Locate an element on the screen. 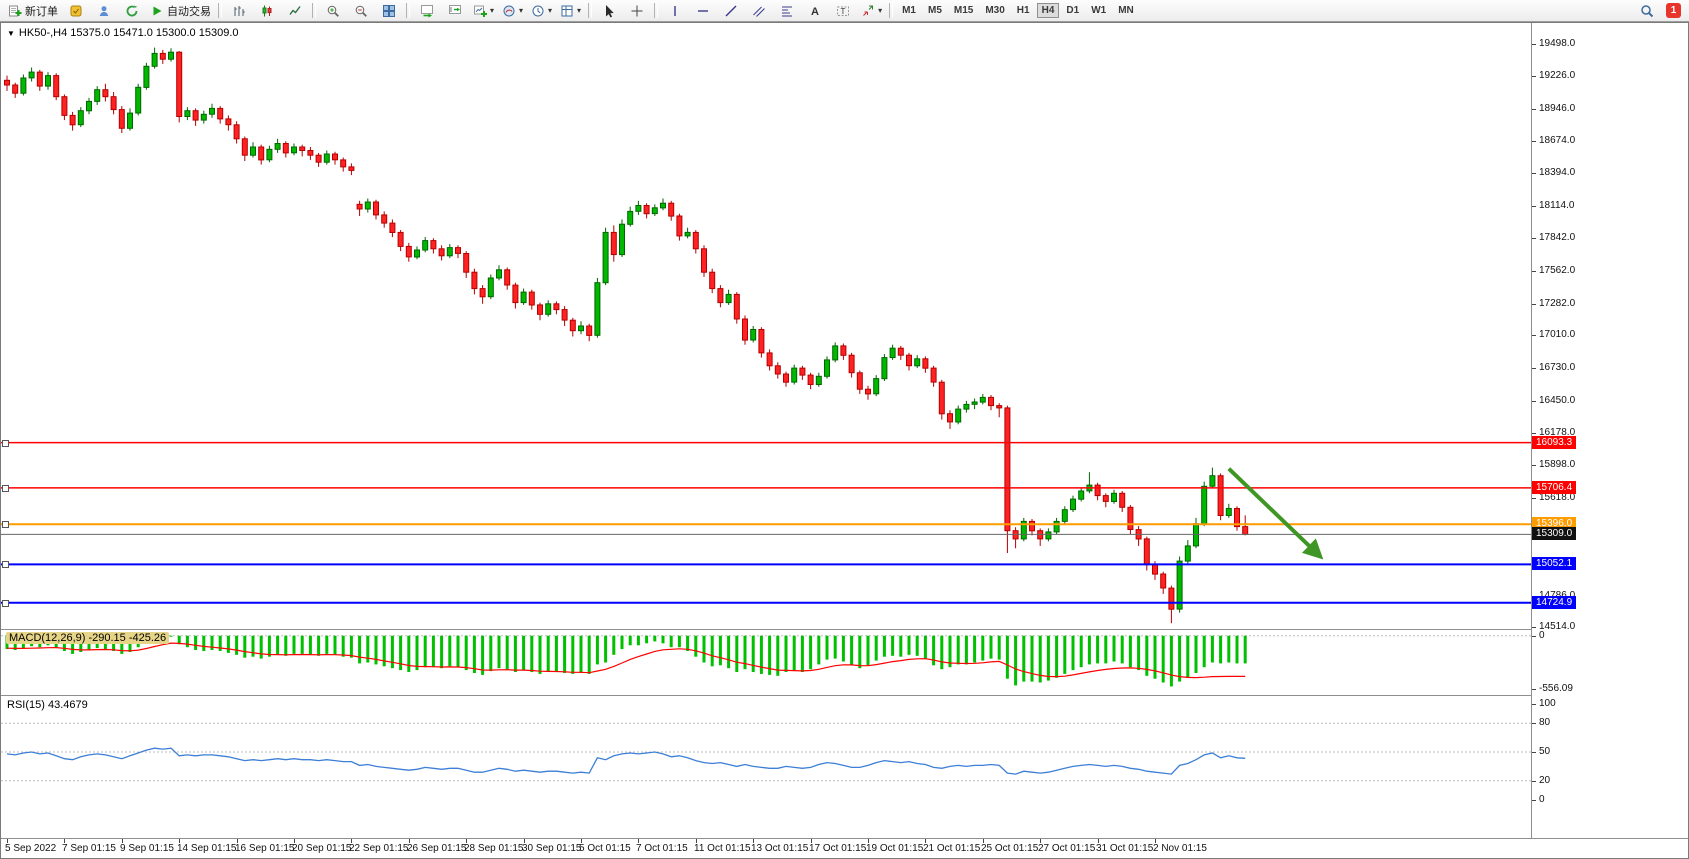 The width and height of the screenshot is (1689, 859). timeframe-m5-button: M5 is located at coordinates (934, 10).